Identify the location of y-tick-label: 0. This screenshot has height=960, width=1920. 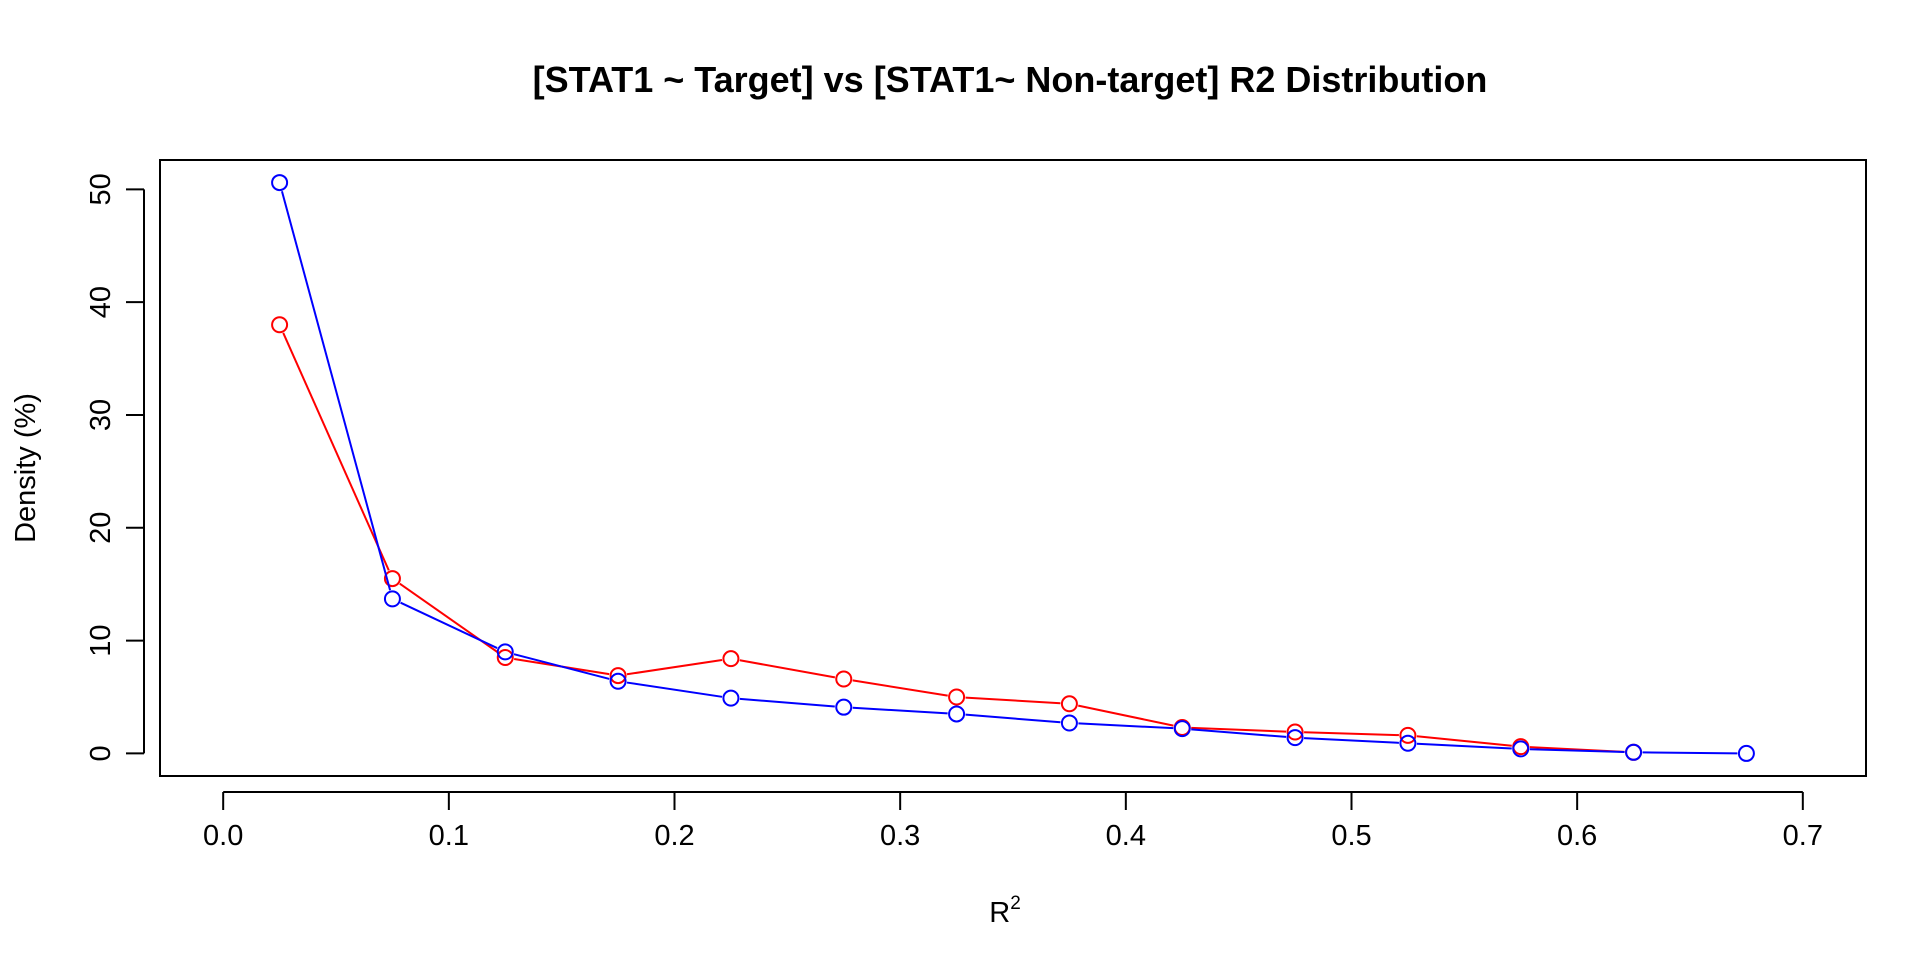
(101, 753).